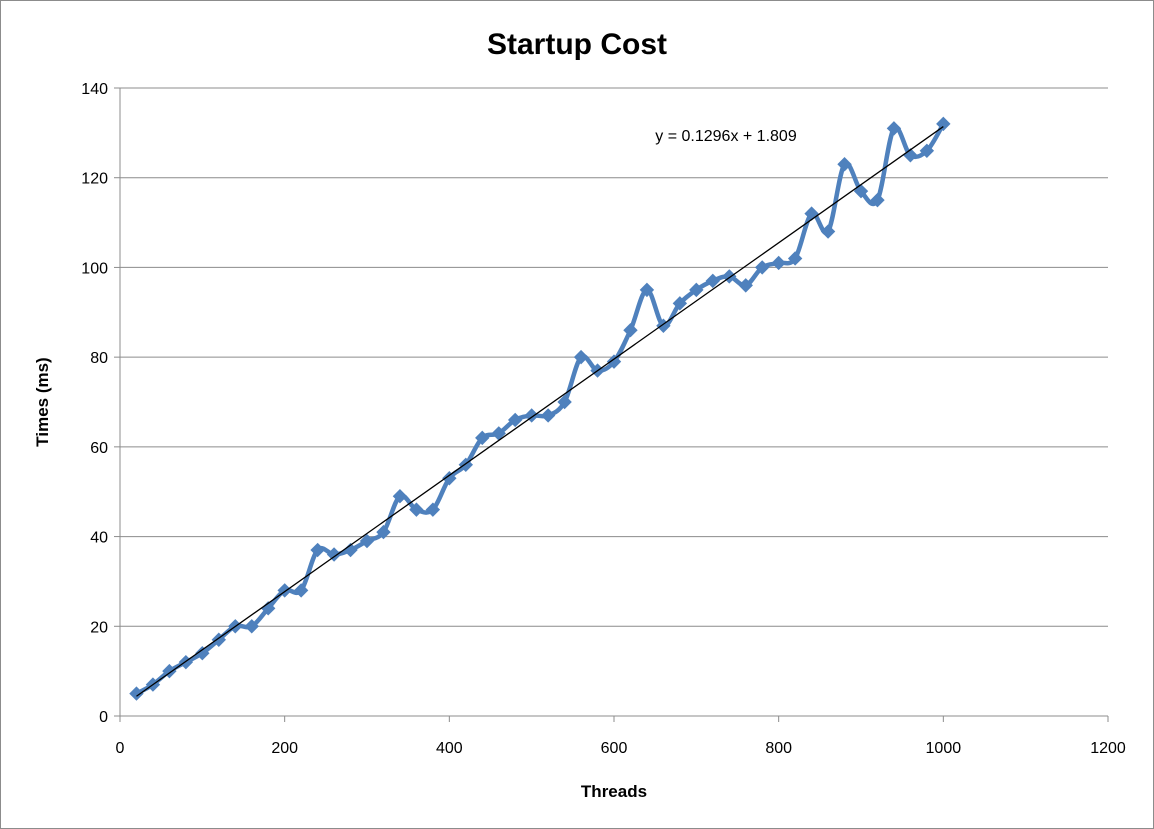 This screenshot has height=829, width=1154. What do you see at coordinates (94, 89) in the screenshot?
I see `y-tick-label: 140` at bounding box center [94, 89].